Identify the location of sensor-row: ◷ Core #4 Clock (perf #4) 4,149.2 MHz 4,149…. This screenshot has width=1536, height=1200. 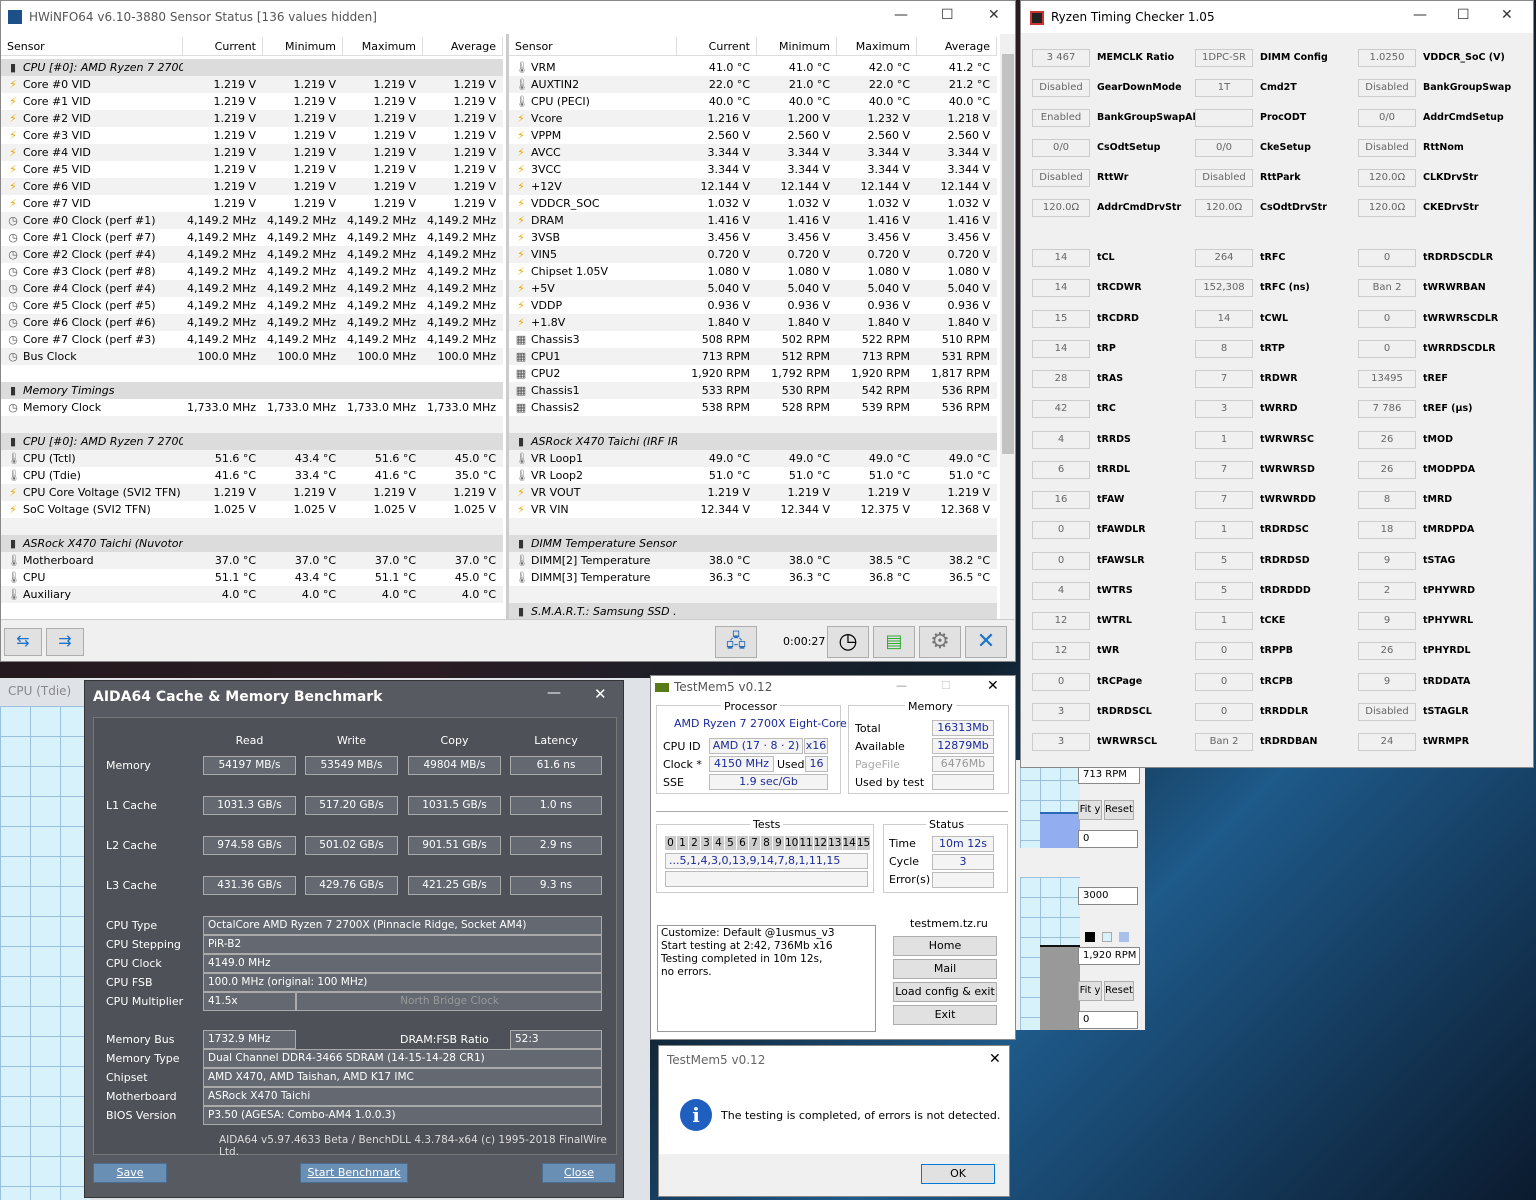
(252, 288).